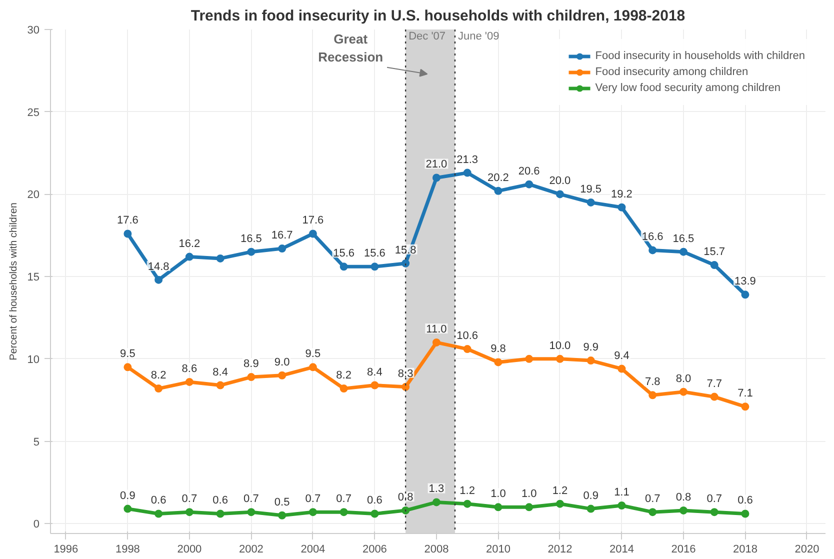  What do you see at coordinates (807, 550) in the screenshot?
I see `x-tick-label: 2020` at bounding box center [807, 550].